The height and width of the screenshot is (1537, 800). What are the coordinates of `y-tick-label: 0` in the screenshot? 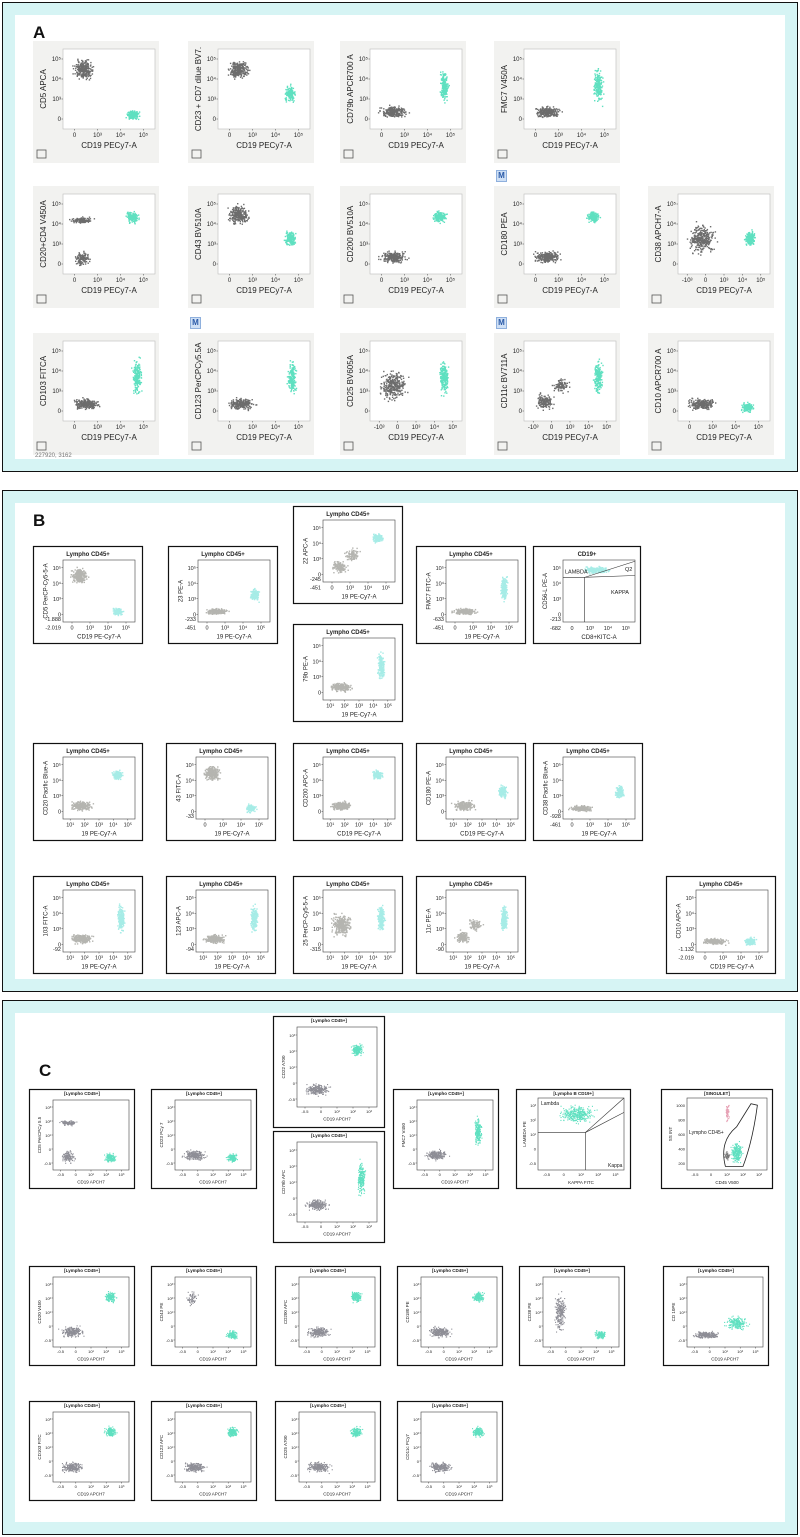 It's located at (521, 265).